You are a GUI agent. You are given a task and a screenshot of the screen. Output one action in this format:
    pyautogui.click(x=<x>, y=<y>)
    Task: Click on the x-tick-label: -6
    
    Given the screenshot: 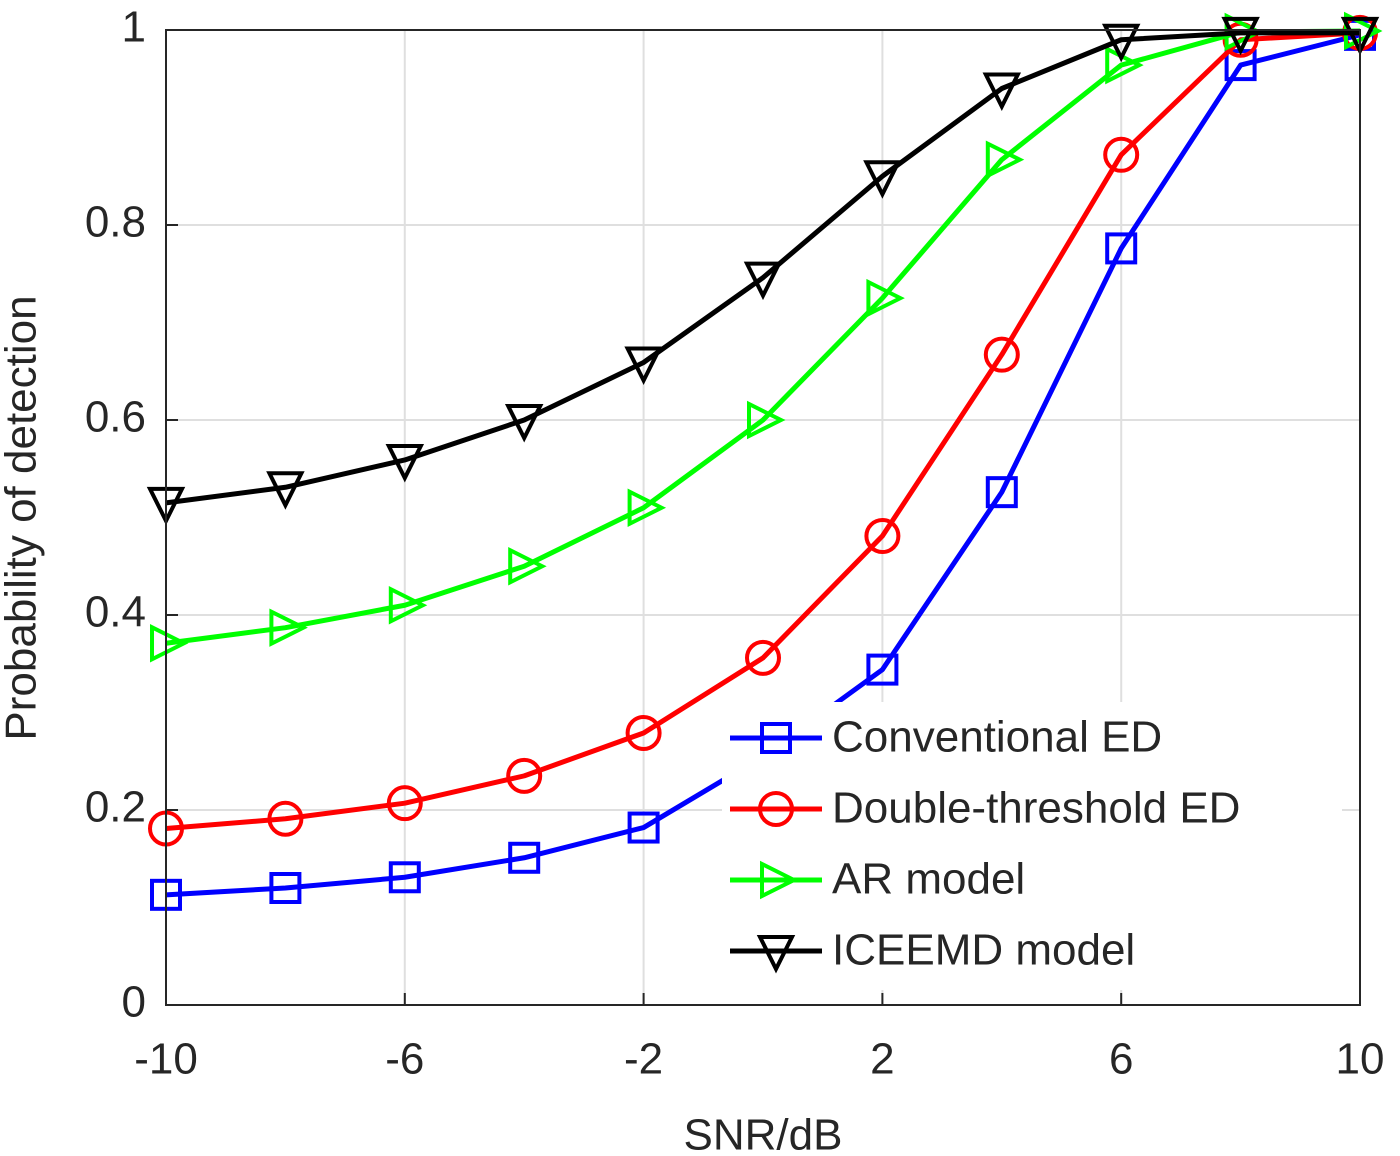 What is the action you would take?
    pyautogui.click(x=404, y=1059)
    